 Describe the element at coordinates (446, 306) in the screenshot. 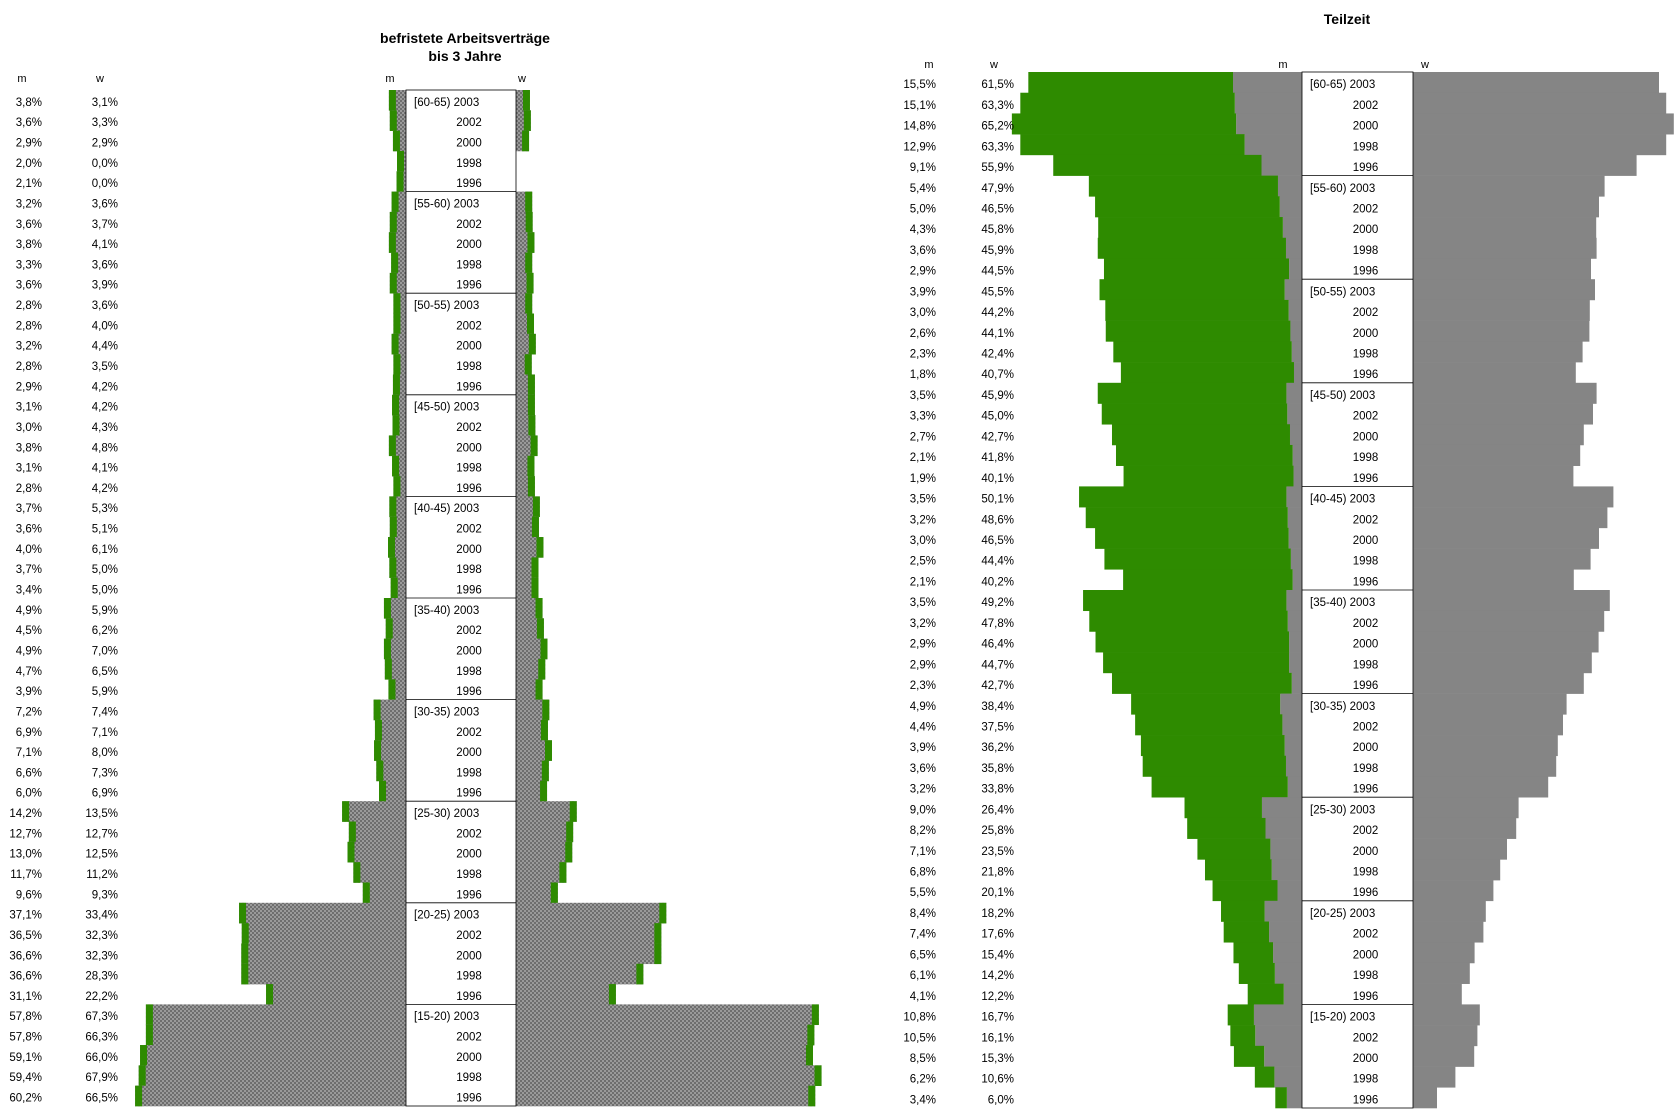

I see `chart1-age-year-label: [50-55) 2003` at that location.